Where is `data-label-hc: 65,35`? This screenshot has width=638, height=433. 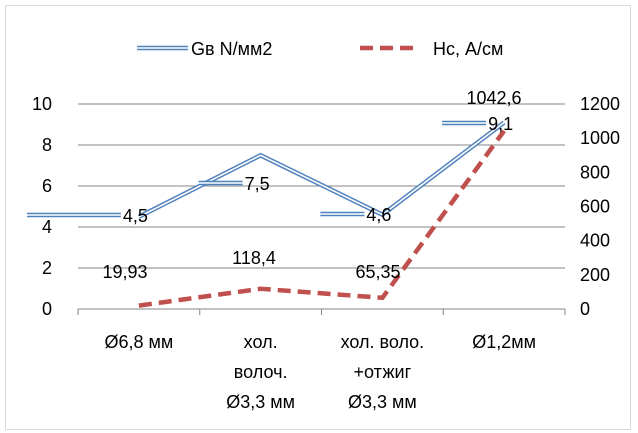 data-label-hc: 65,35 is located at coordinates (377, 272).